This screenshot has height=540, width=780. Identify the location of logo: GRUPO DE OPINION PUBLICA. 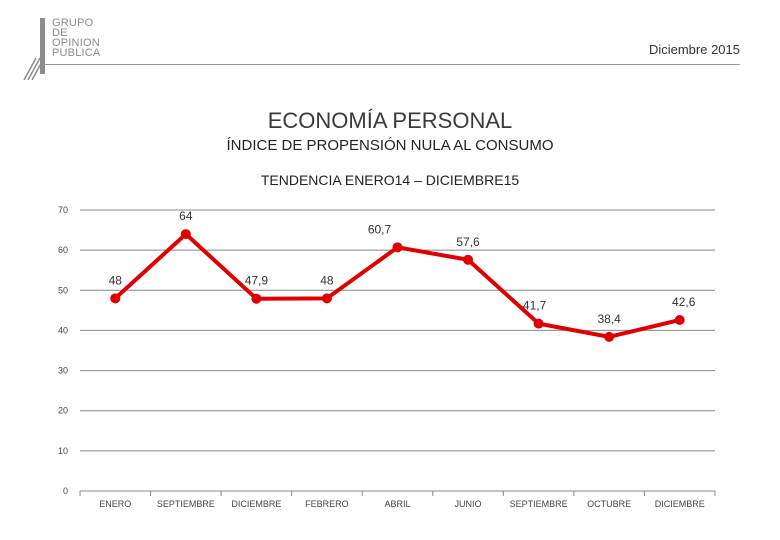
(67, 48).